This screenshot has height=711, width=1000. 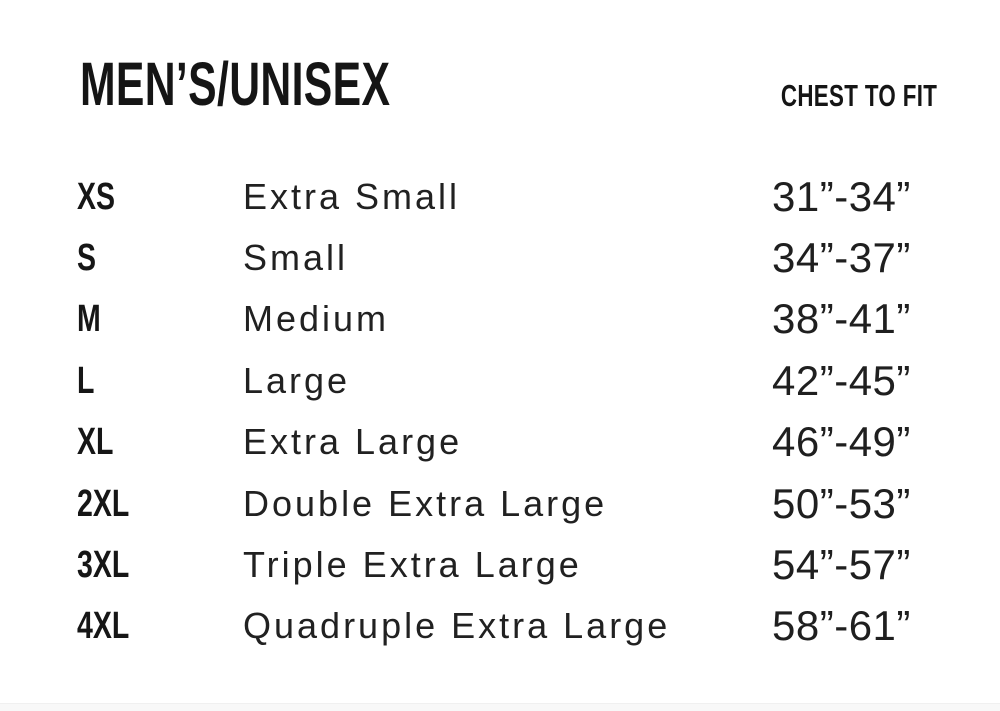 I want to click on size-name: Triple Extra Large, so click(x=412, y=565).